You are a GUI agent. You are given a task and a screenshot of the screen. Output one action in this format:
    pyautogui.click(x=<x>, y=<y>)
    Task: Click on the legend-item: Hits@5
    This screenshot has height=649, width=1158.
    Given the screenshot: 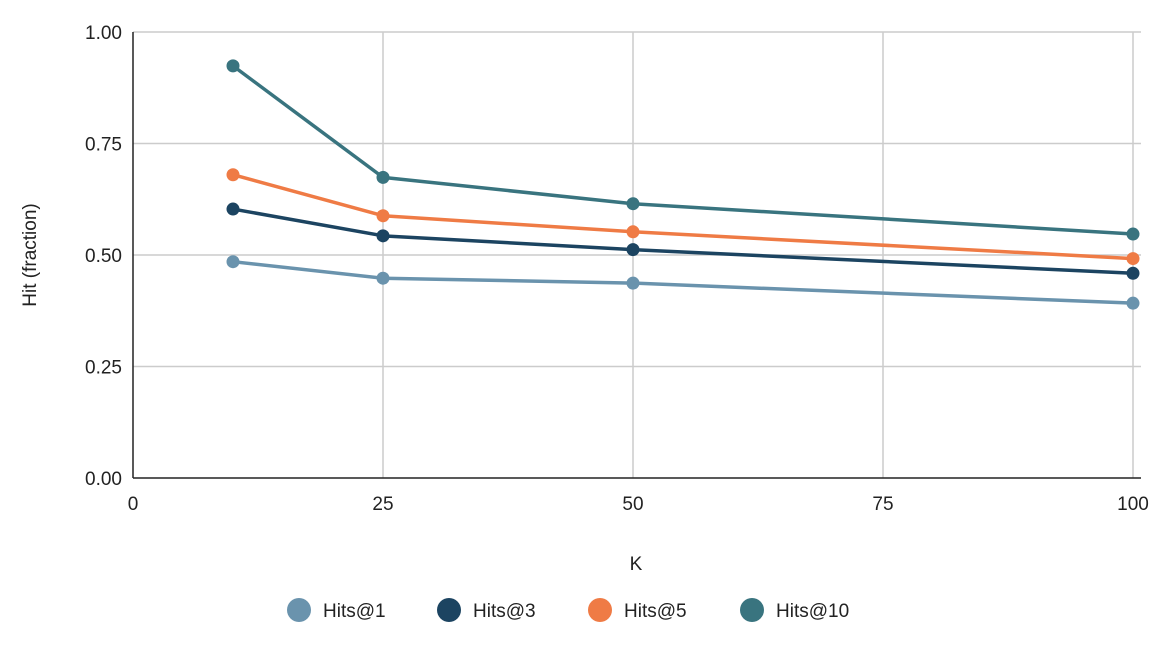 What is the action you would take?
    pyautogui.click(x=637, y=610)
    